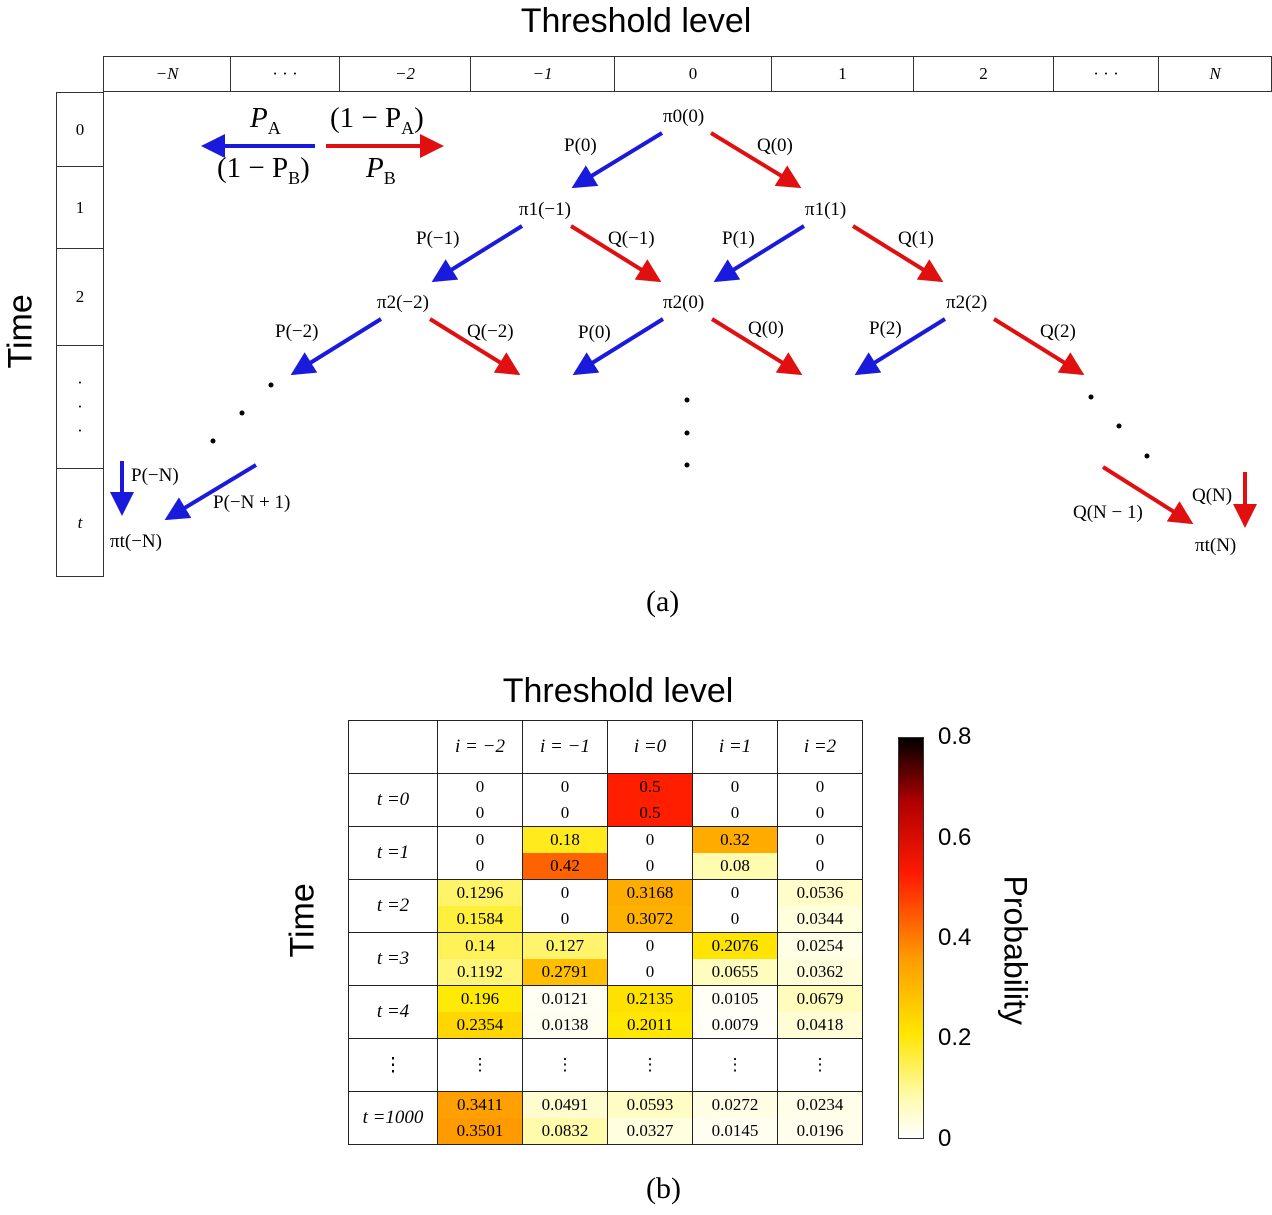 The image size is (1272, 1215). What do you see at coordinates (377, 120) in the screenshot?
I see `legend-right-top: (1 − PA)` at bounding box center [377, 120].